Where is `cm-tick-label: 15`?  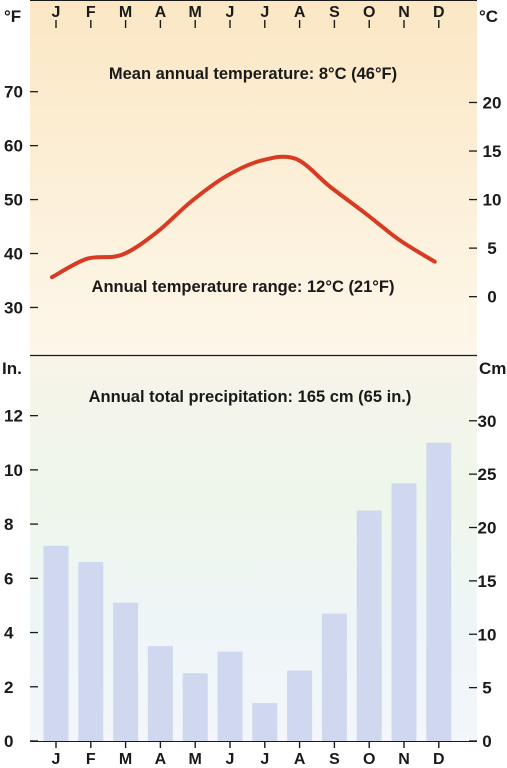
cm-tick-label: 15 is located at coordinates (487, 581).